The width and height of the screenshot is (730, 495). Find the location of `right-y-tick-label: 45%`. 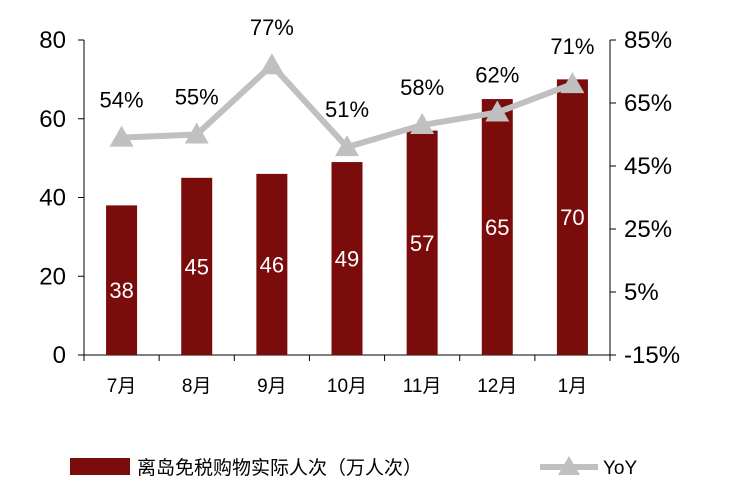

right-y-tick-label: 45% is located at coordinates (648, 166).